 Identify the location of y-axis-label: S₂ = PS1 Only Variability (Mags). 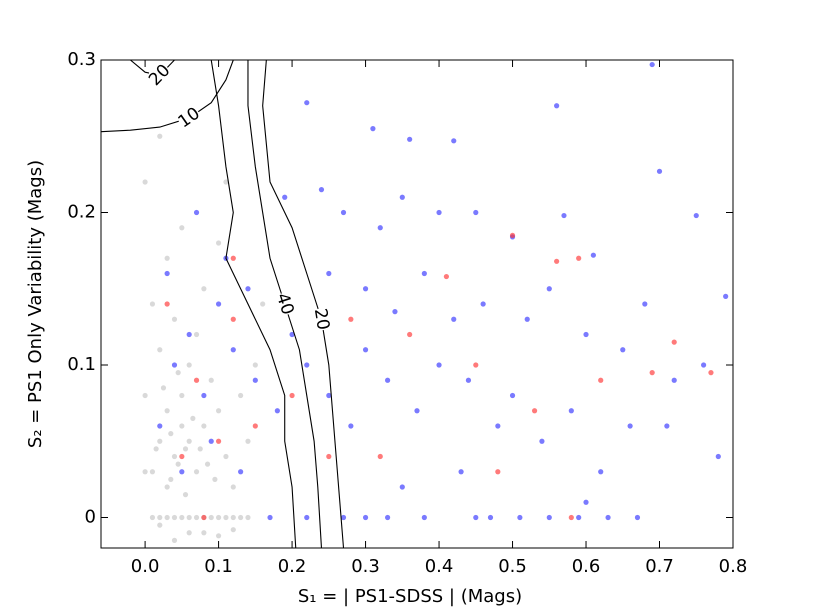
(35, 304).